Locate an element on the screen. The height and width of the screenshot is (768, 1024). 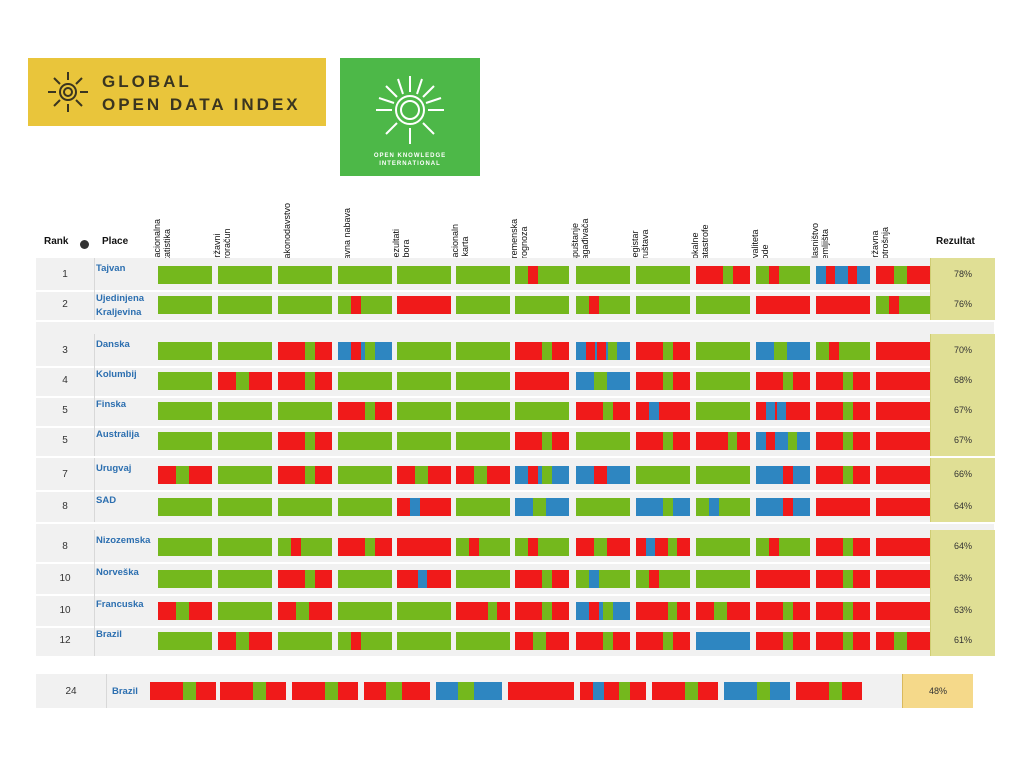
place-cell: SAD is located at coordinates (106, 500).